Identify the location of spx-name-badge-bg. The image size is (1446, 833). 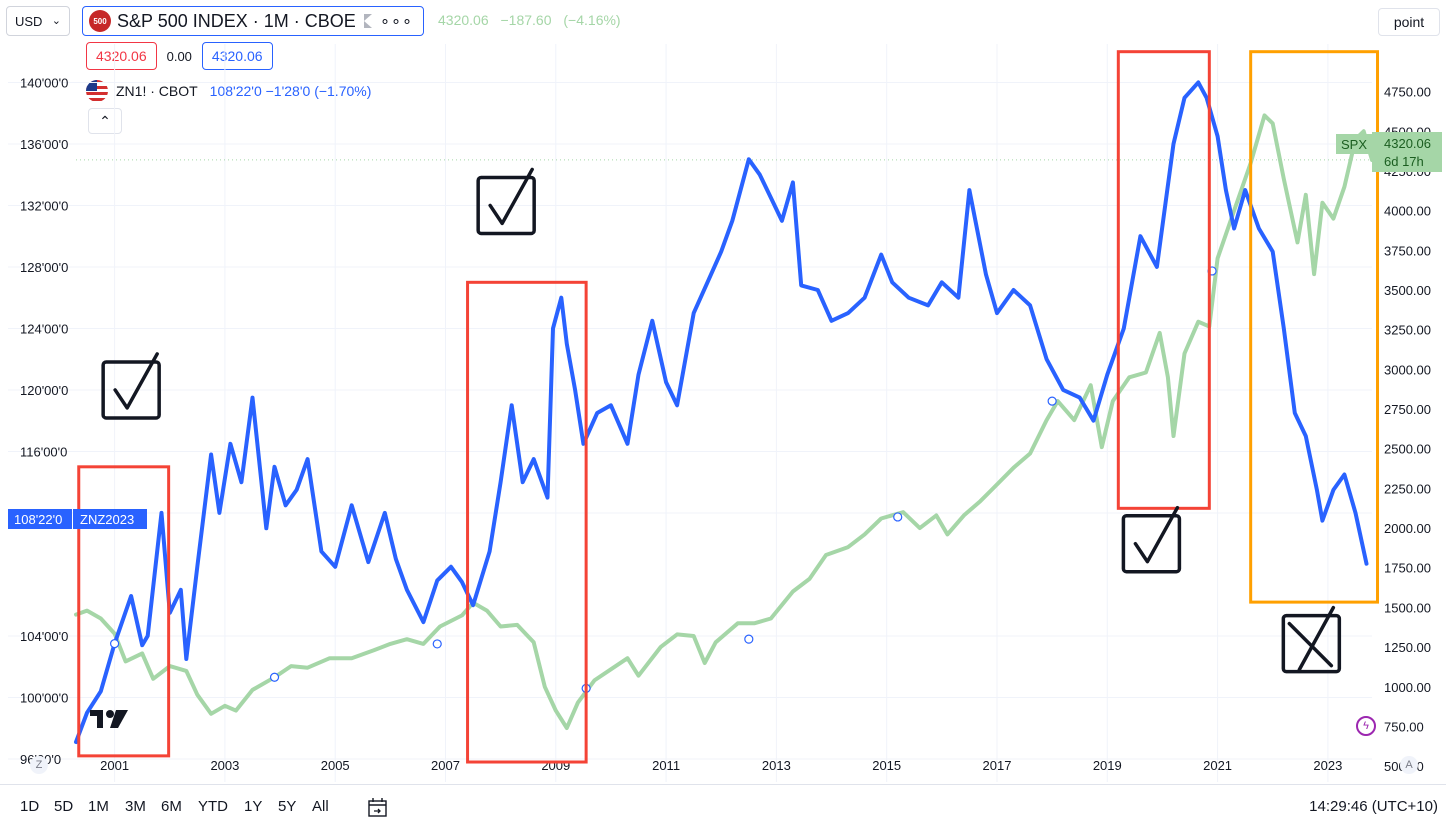
(1354, 144).